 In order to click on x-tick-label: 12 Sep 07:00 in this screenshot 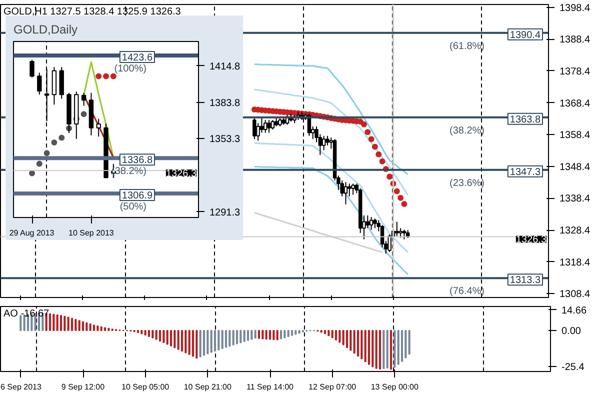, I will do `click(332, 387)`.